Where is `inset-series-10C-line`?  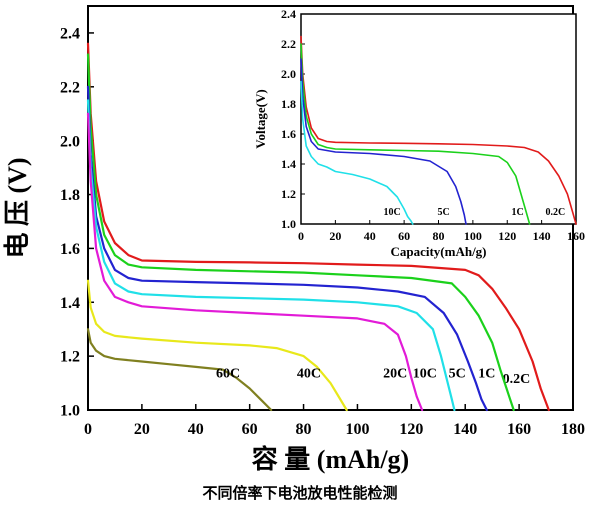 inset-series-10C-line is located at coordinates (357, 152).